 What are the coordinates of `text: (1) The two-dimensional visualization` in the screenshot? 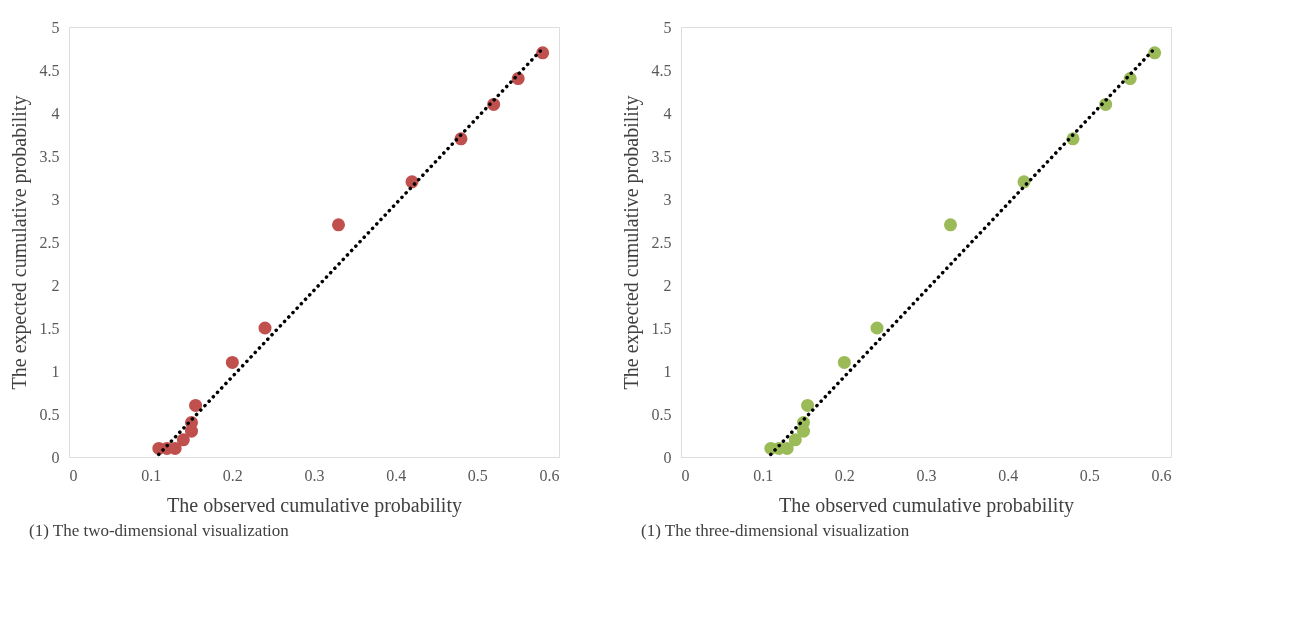 It's located at (159, 530).